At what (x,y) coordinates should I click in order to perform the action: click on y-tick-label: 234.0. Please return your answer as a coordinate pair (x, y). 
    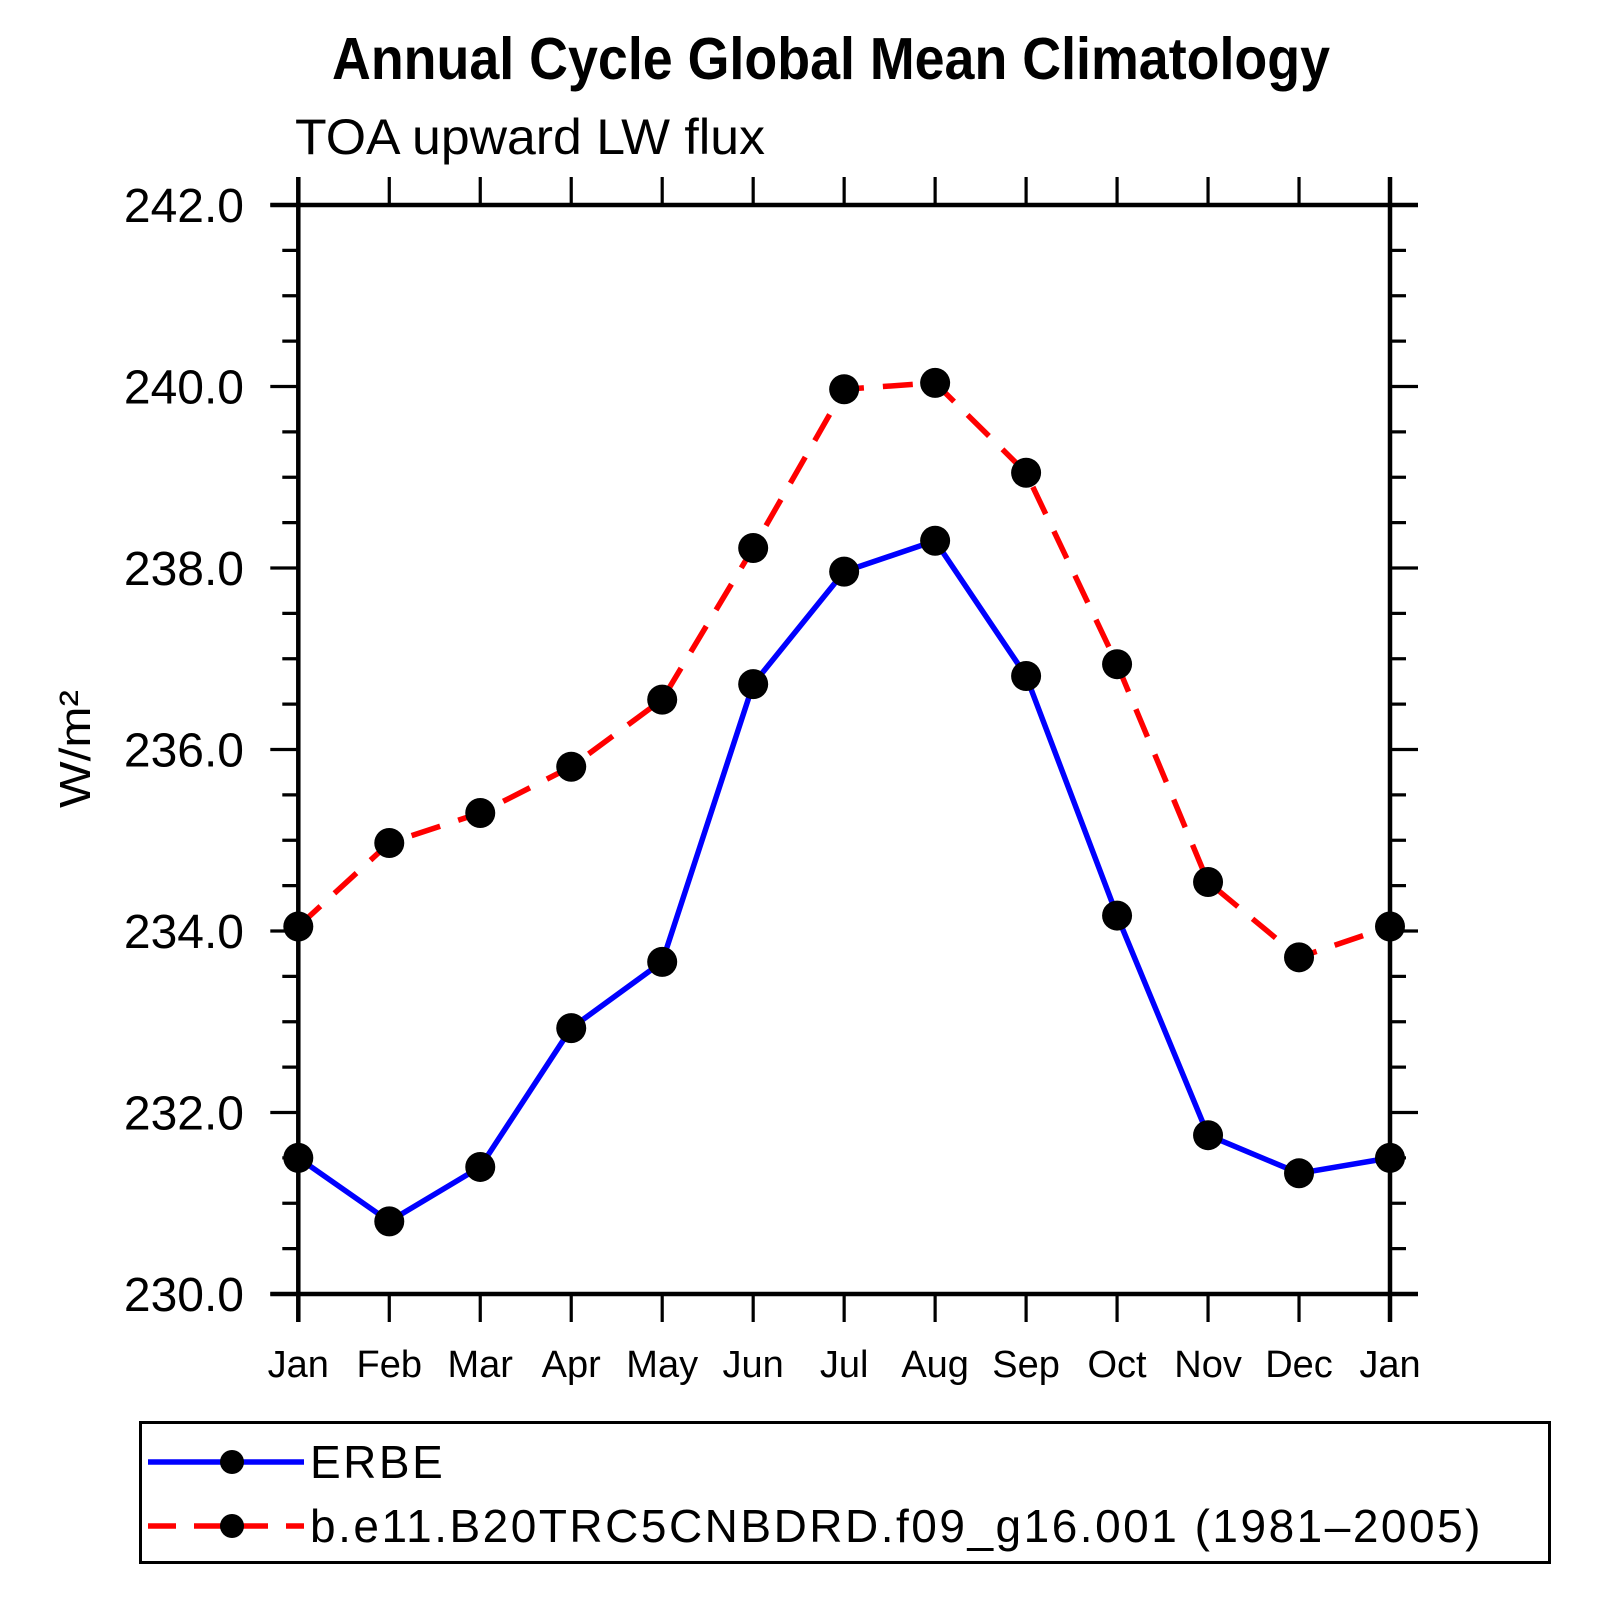
    Looking at the image, I should click on (184, 932).